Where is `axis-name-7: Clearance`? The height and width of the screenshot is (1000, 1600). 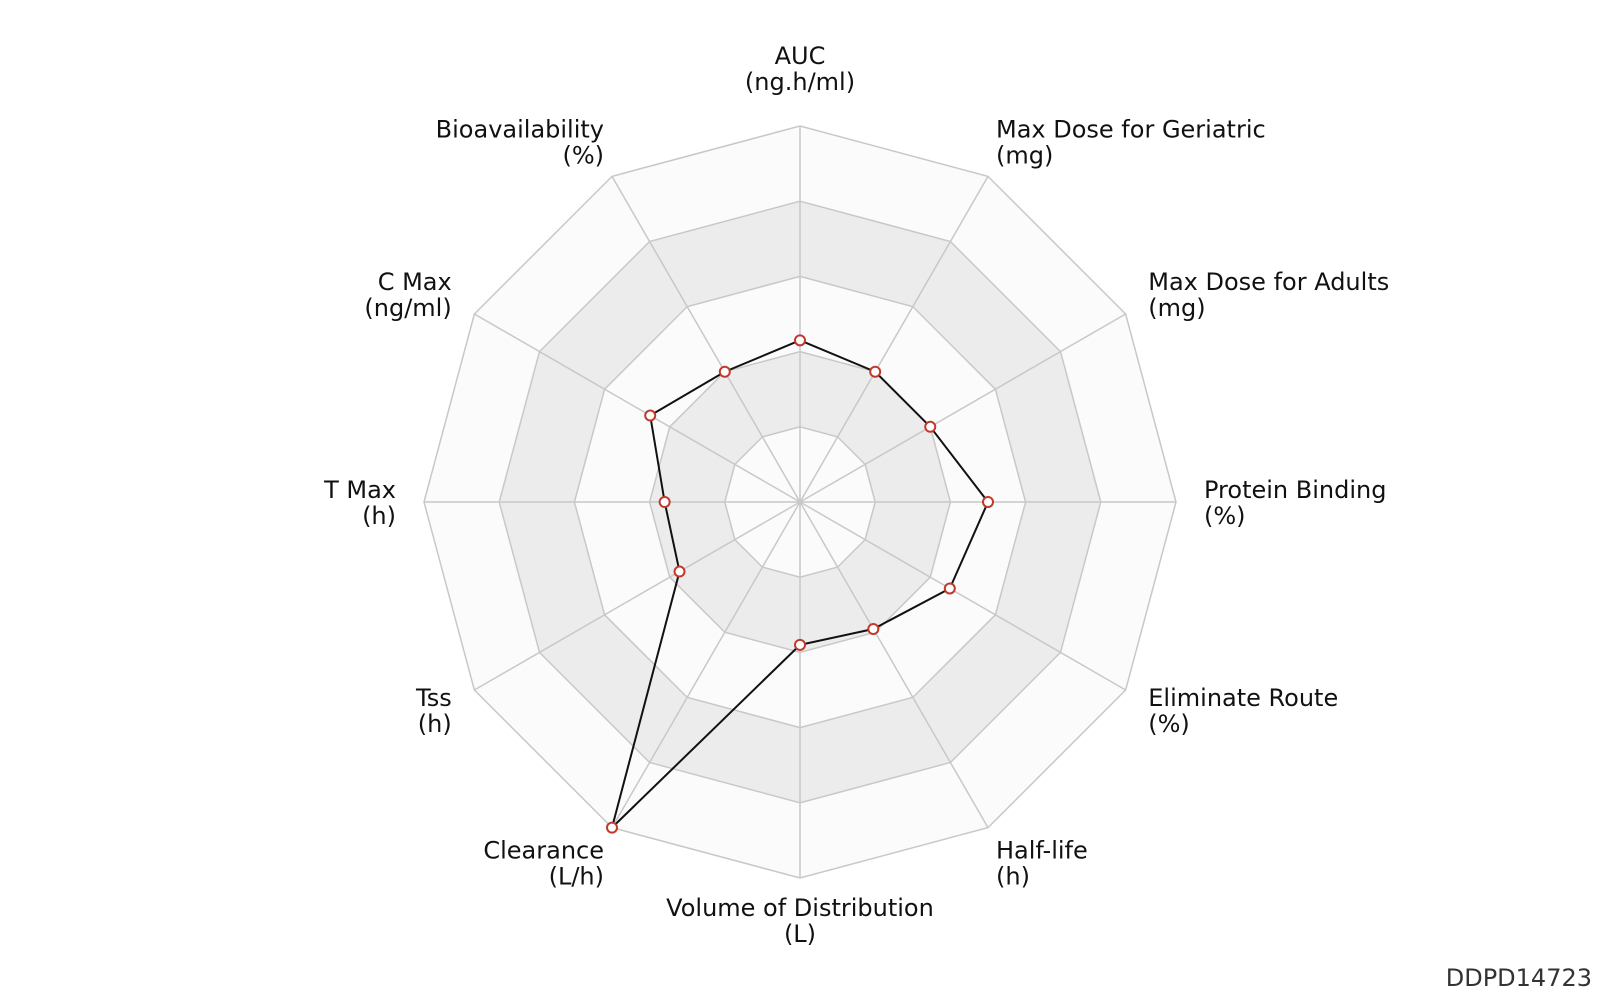 axis-name-7: Clearance is located at coordinates (543, 850).